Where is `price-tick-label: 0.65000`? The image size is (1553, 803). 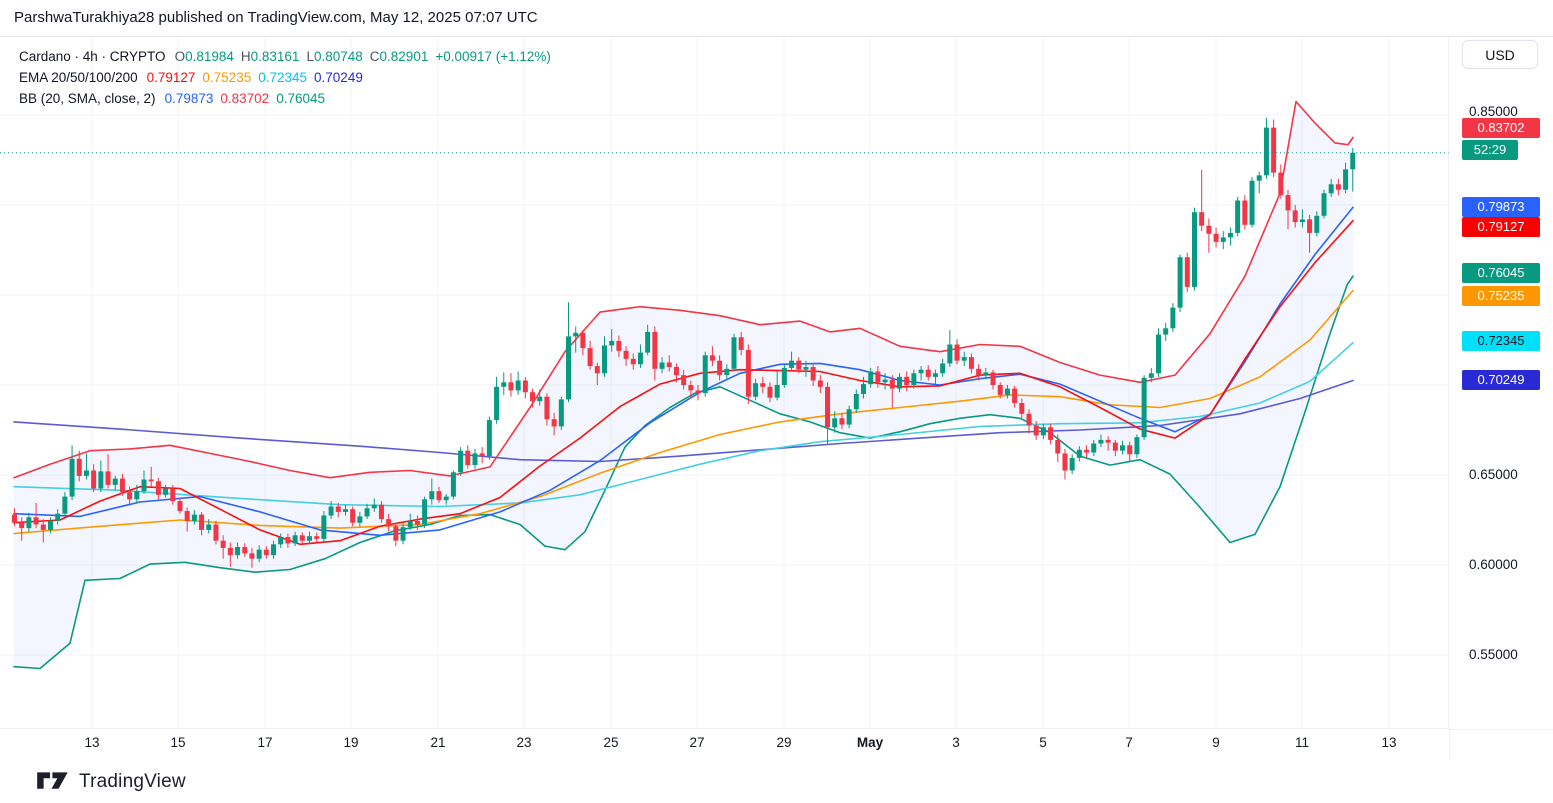
price-tick-label: 0.65000 is located at coordinates (1493, 474).